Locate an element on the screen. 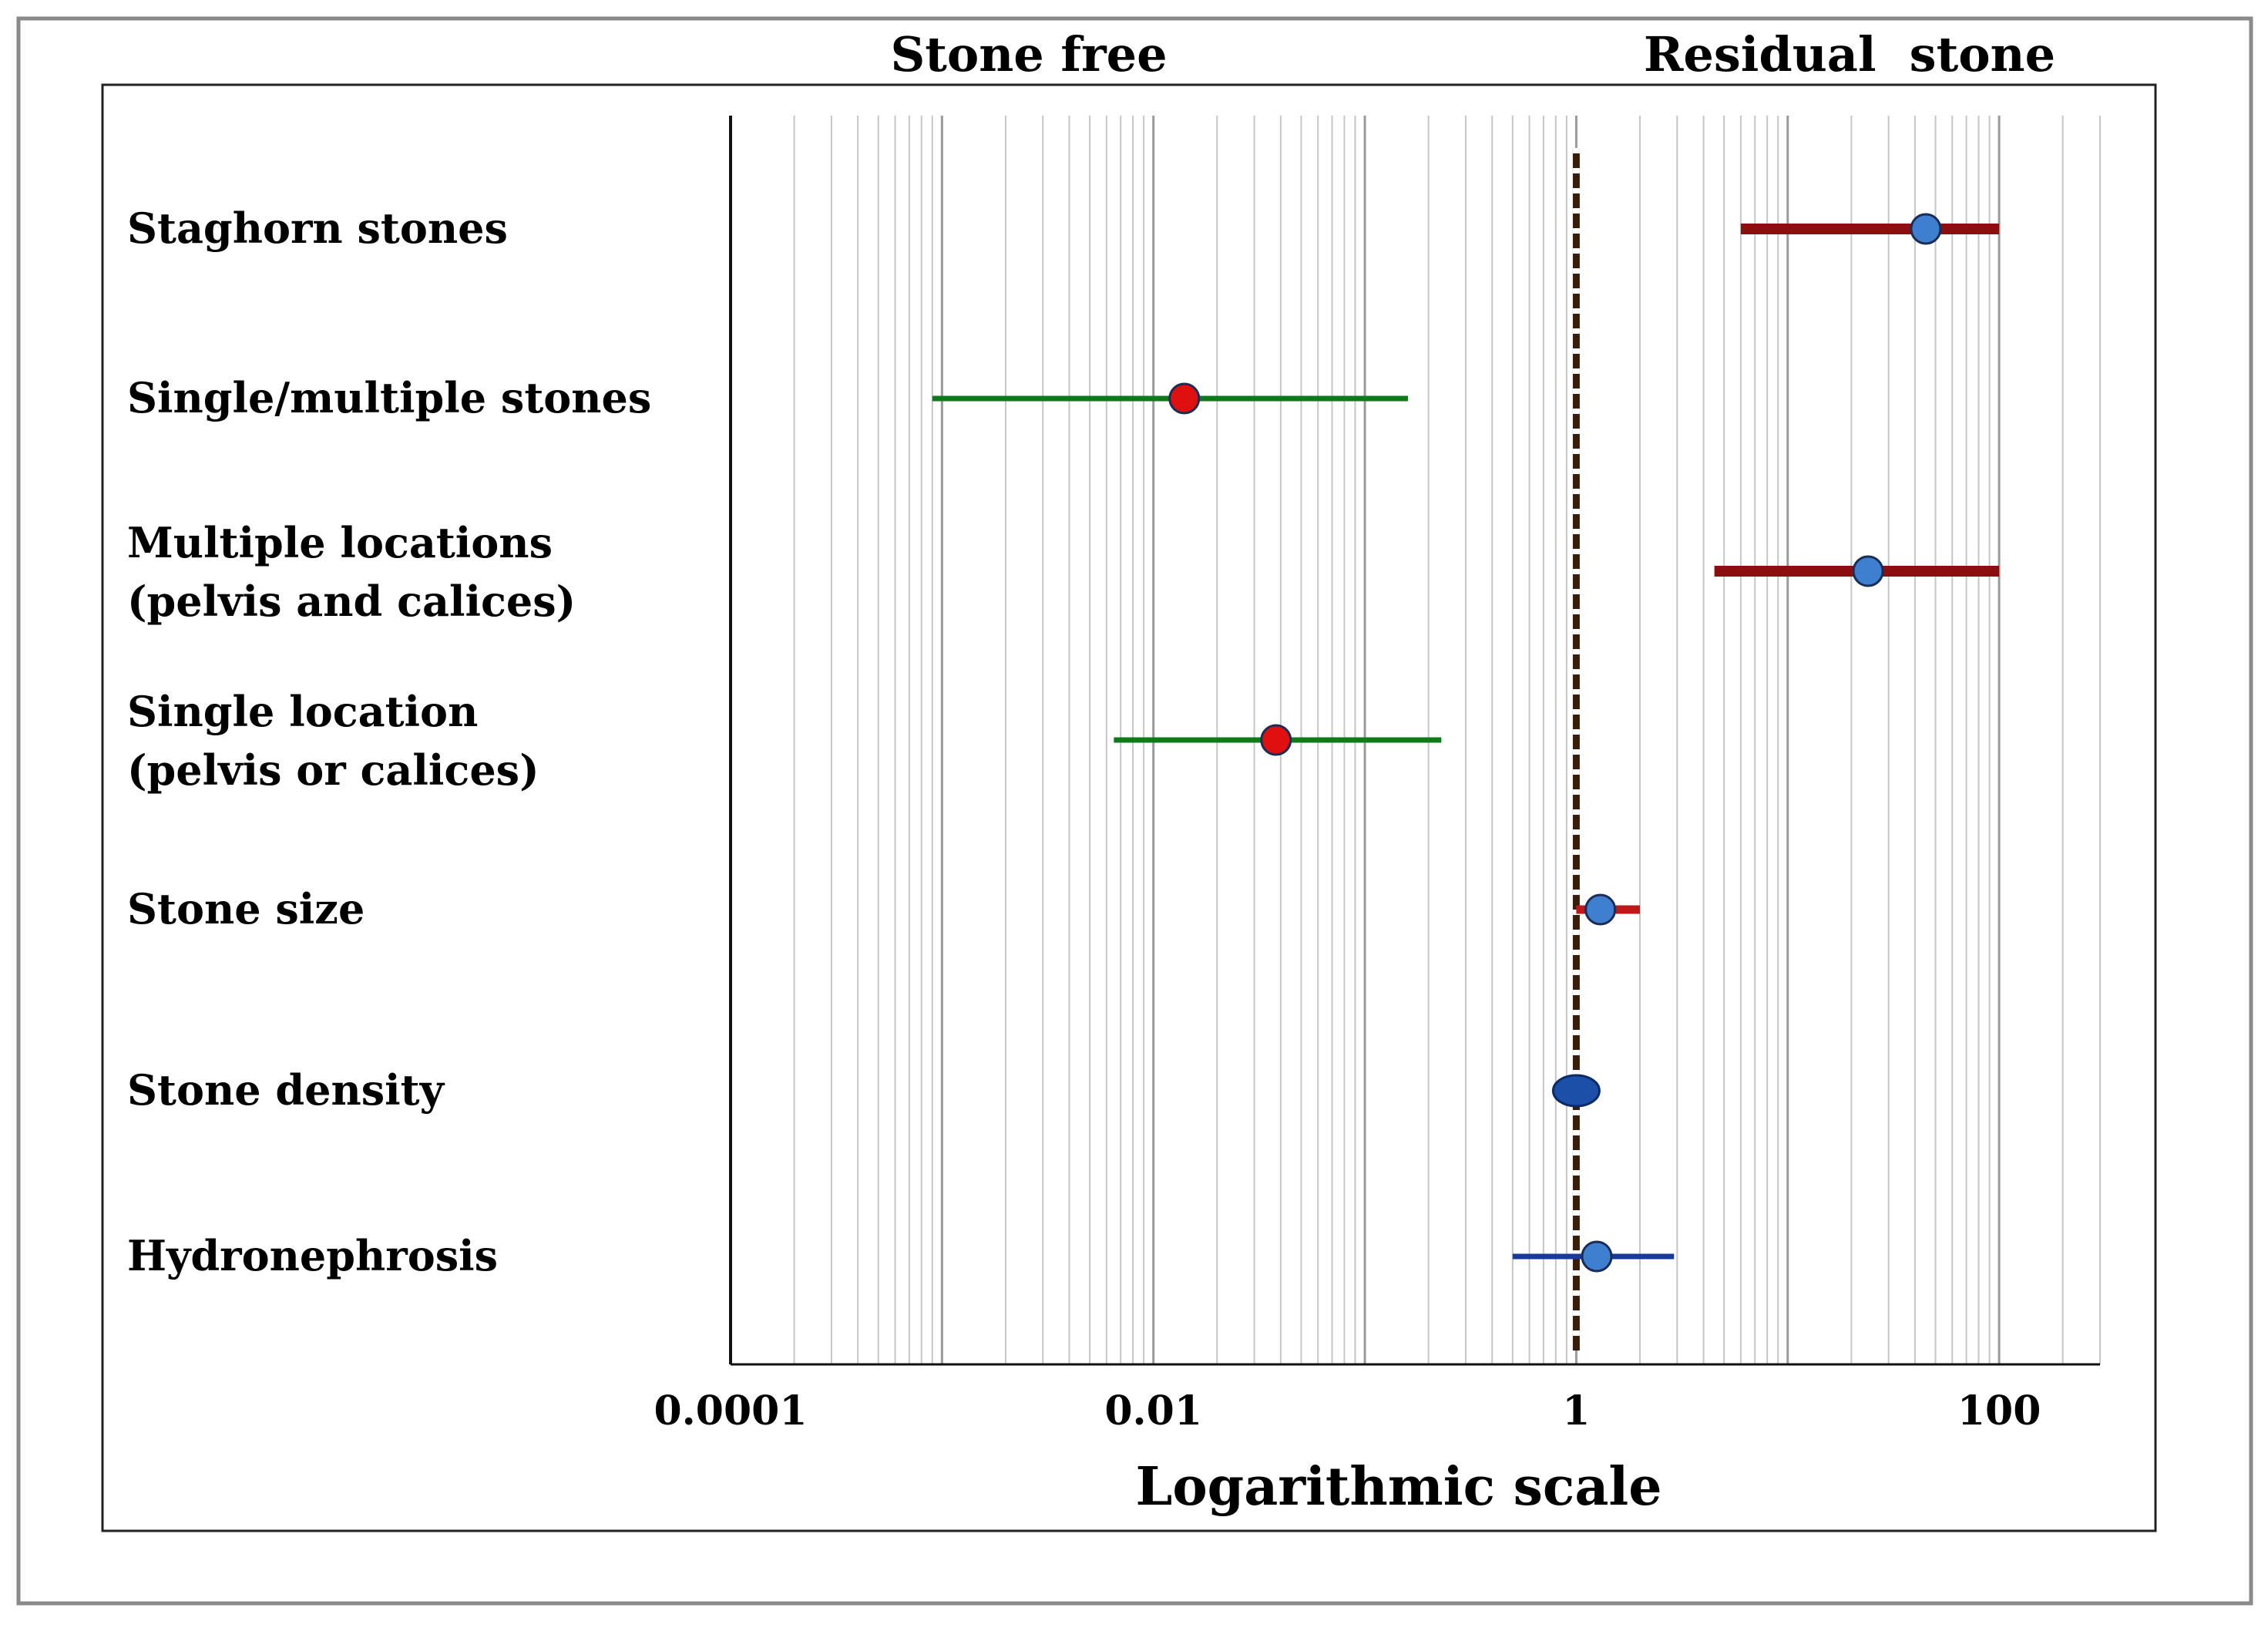  forest-row: Stone density is located at coordinates (864, 1090).